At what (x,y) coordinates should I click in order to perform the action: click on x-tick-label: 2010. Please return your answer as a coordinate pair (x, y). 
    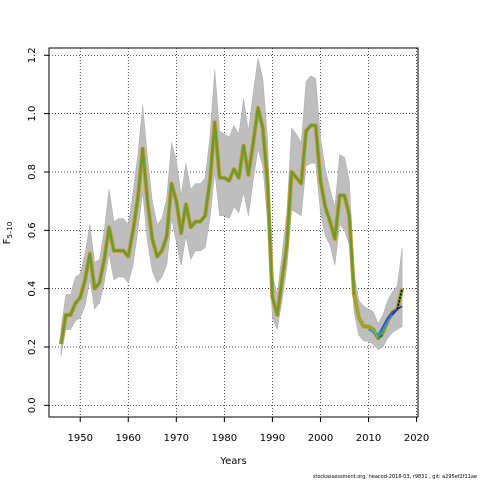
    Looking at the image, I should click on (368, 438).